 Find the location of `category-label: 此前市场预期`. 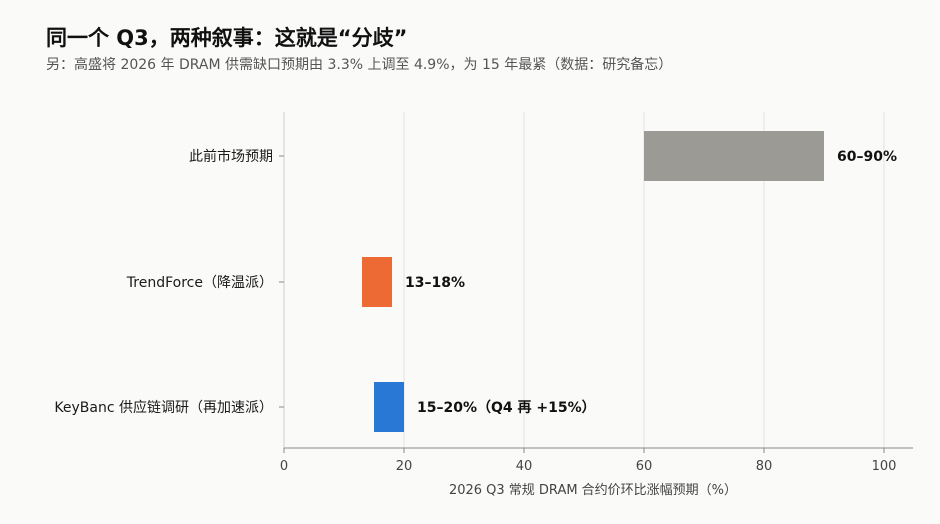

category-label: 此前市场预期 is located at coordinates (231, 156).